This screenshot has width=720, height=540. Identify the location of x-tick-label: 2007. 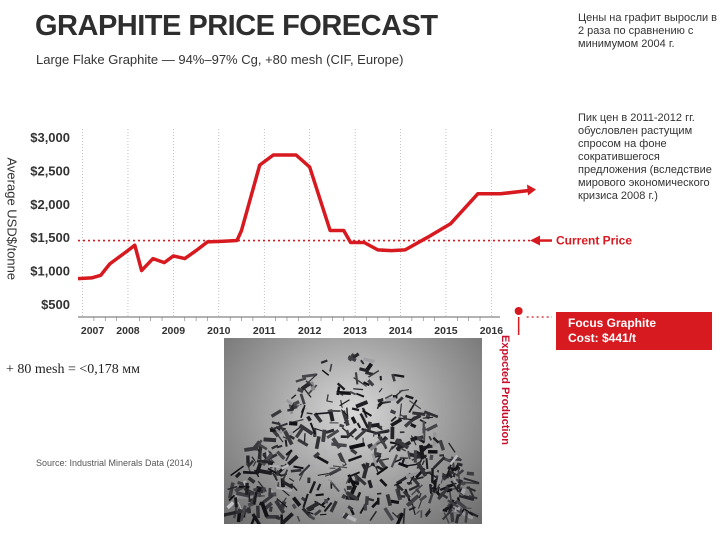
(93, 331).